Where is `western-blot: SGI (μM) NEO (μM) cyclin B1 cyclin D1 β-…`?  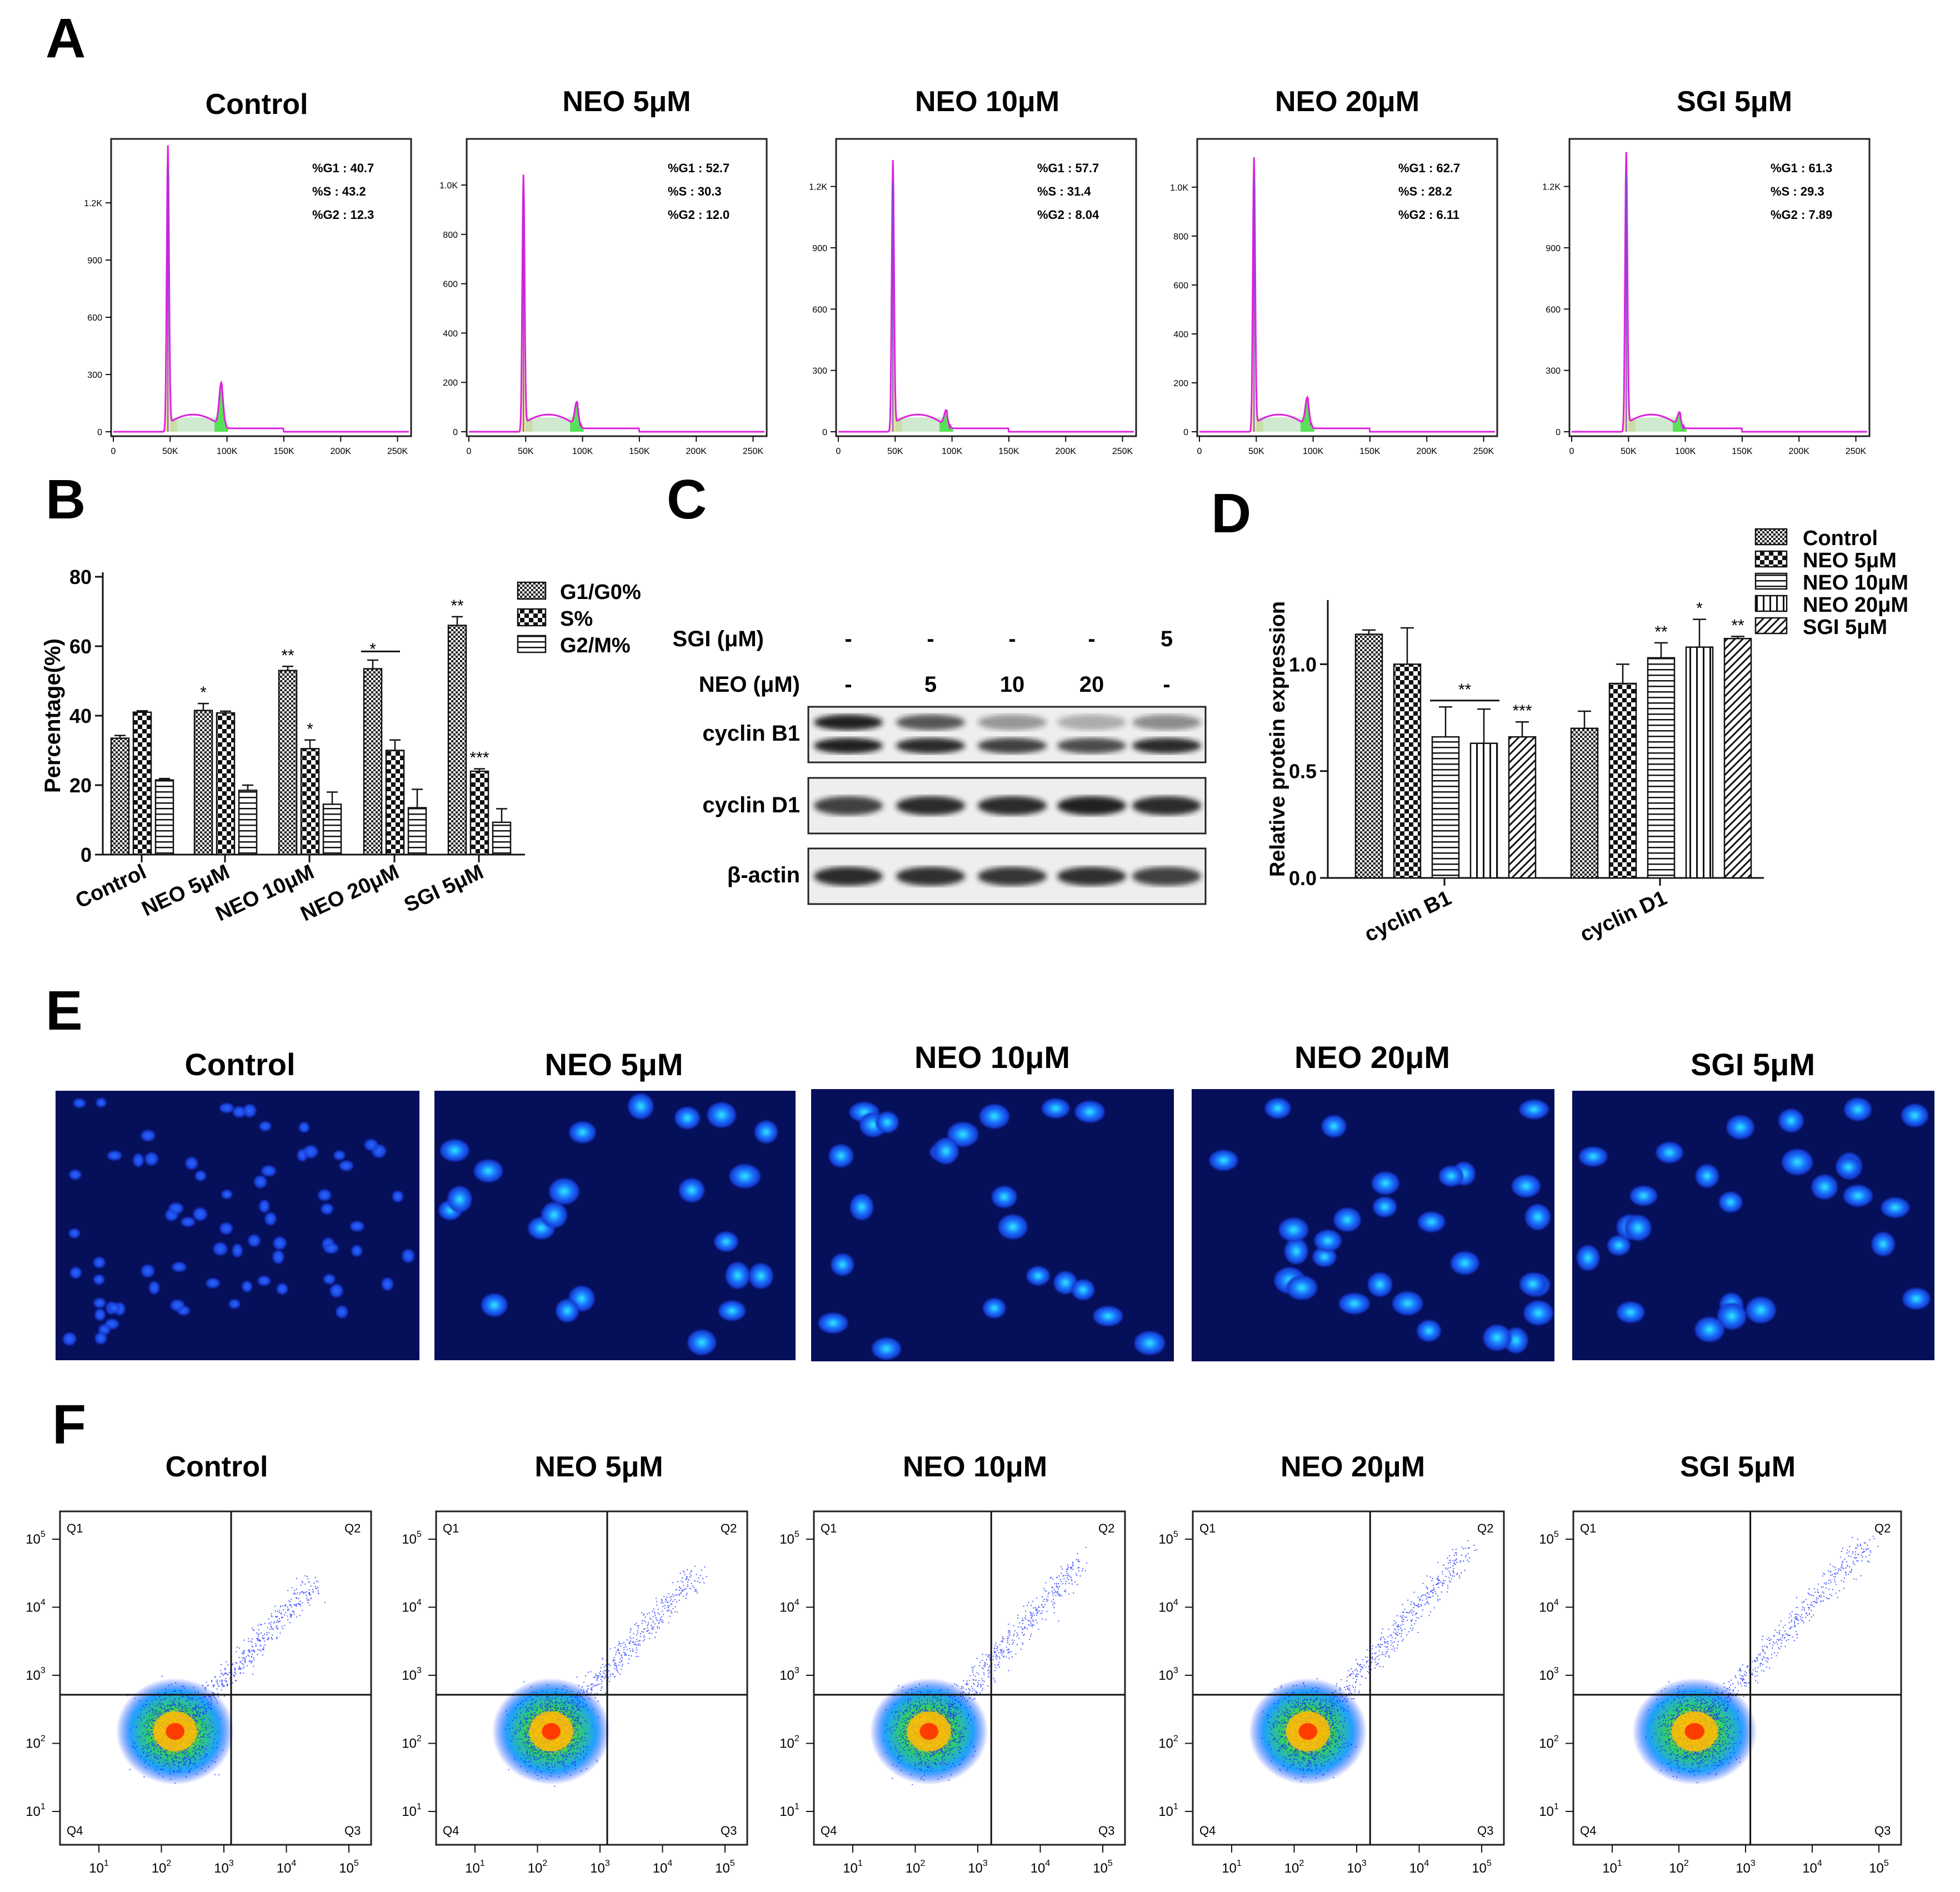 western-blot: SGI (μM) NEO (μM) cyclin B1 cyclin D1 β-… is located at coordinates (940, 766).